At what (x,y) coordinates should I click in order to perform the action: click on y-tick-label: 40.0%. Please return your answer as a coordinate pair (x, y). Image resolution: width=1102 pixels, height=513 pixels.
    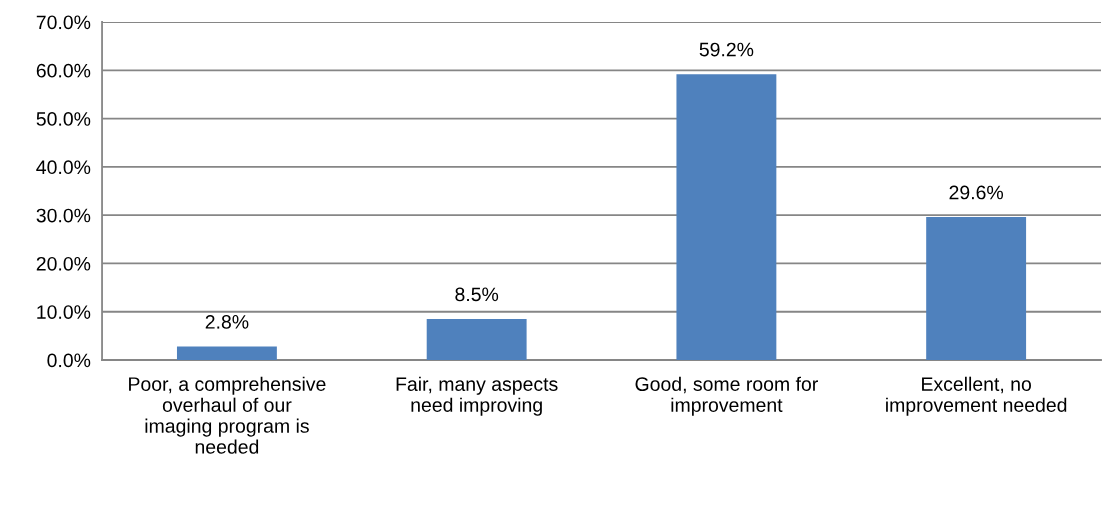
    Looking at the image, I should click on (63, 167).